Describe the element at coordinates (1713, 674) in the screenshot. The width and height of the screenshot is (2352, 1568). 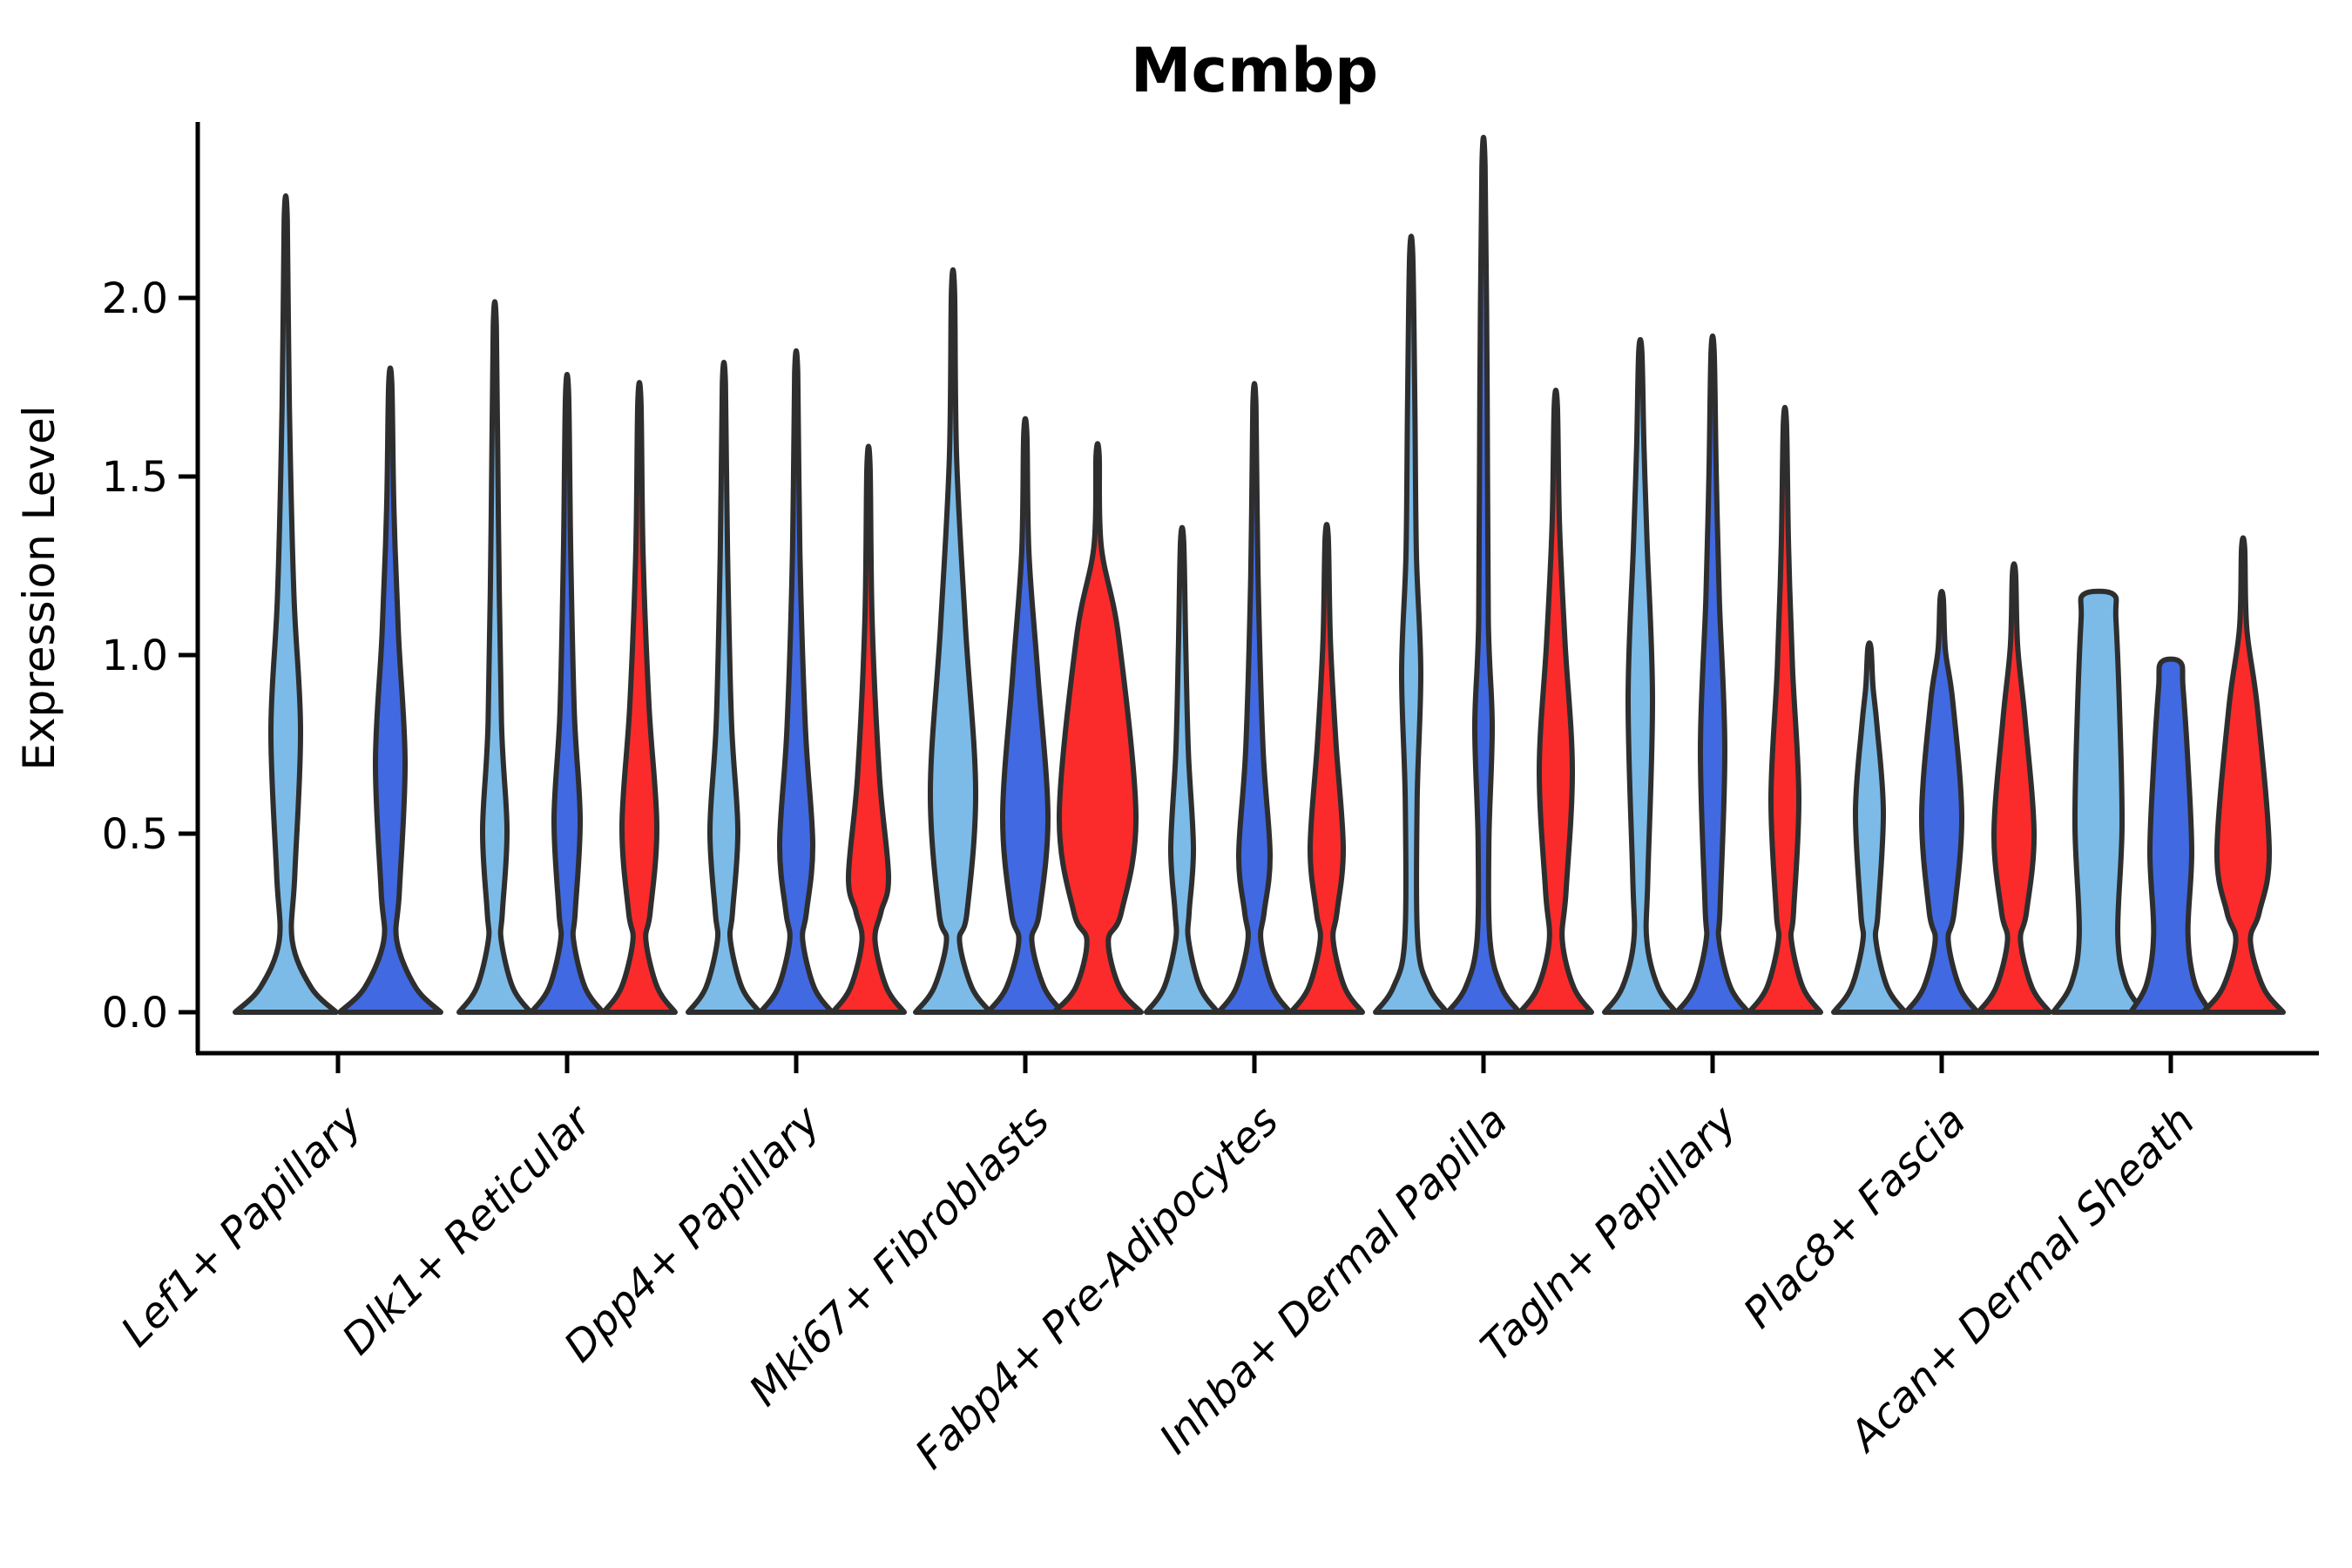
I see `violin-tagln-papillary-dark-blue` at that location.